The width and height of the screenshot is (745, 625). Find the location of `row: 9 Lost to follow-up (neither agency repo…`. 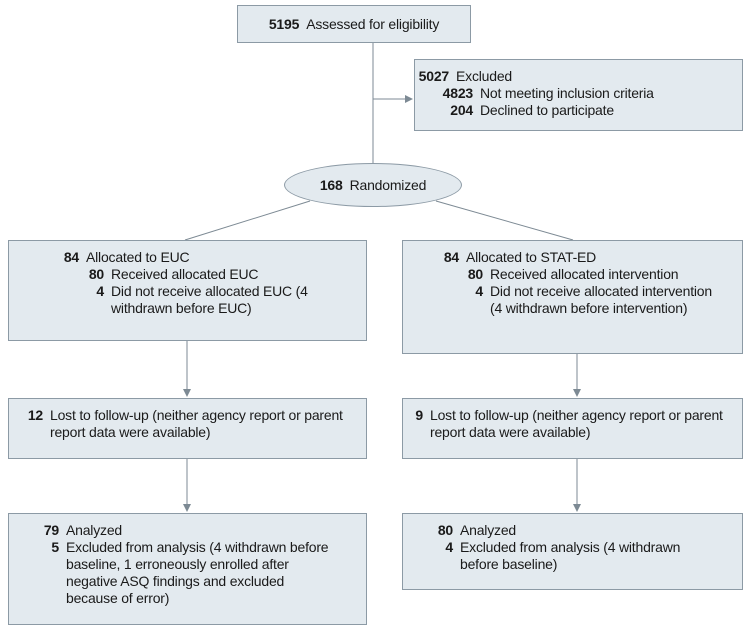

row: 9 Lost to follow-up (neither agency repo… is located at coordinates (572, 424).